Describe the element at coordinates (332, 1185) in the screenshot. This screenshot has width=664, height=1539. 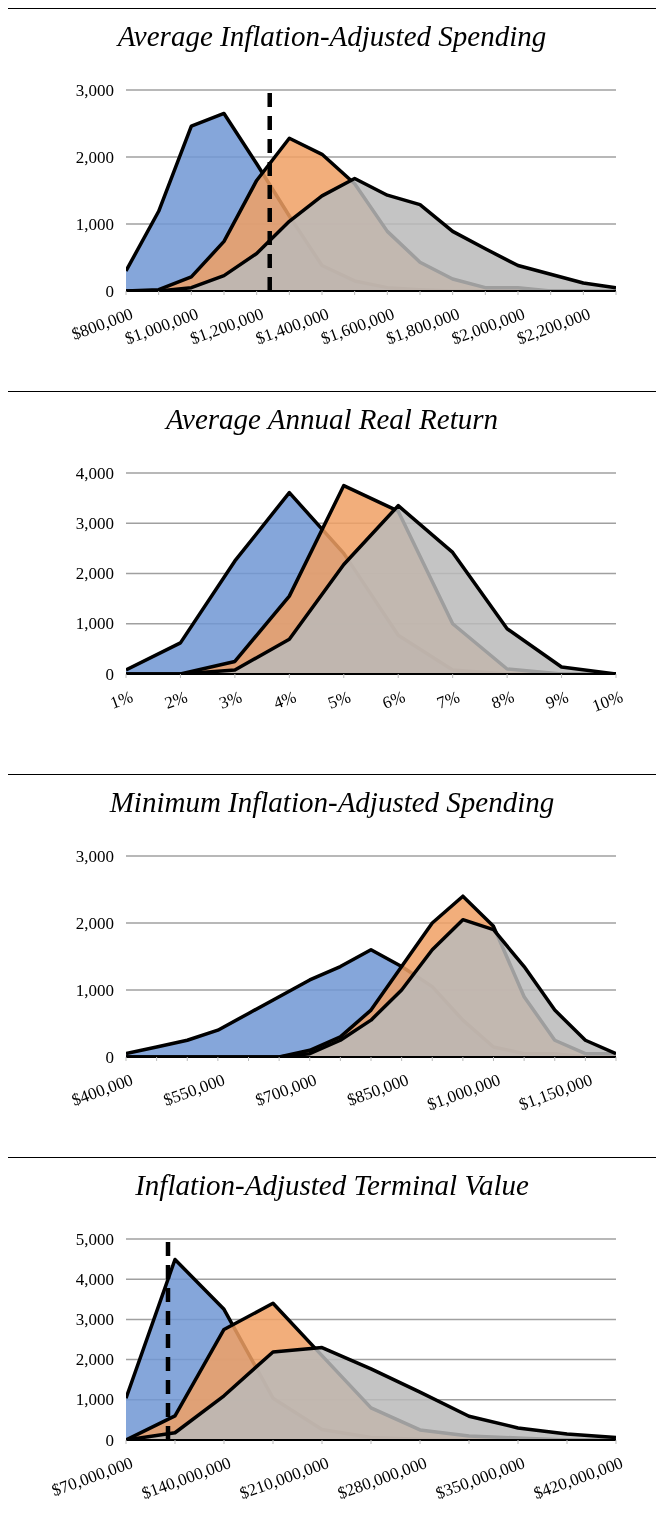
I see `chart-title: Inflation-Adjusted Terminal Value` at that location.